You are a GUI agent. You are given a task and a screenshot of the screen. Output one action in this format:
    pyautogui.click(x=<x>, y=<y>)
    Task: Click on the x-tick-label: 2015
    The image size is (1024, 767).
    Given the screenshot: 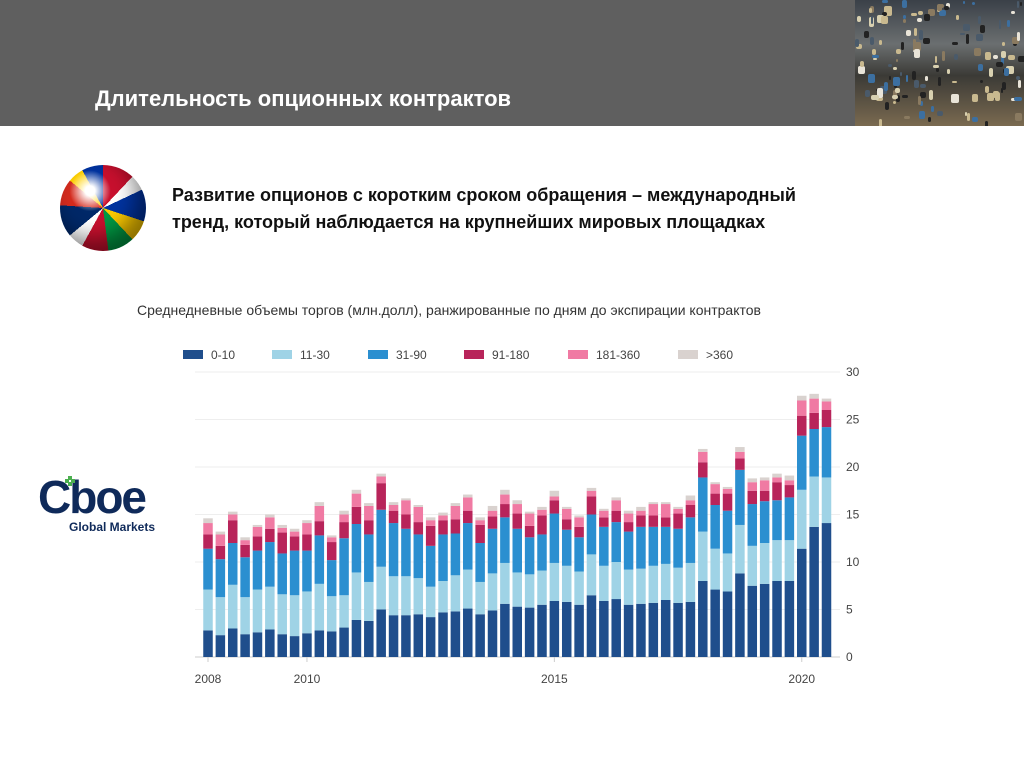 What is the action you would take?
    pyautogui.click(x=554, y=679)
    